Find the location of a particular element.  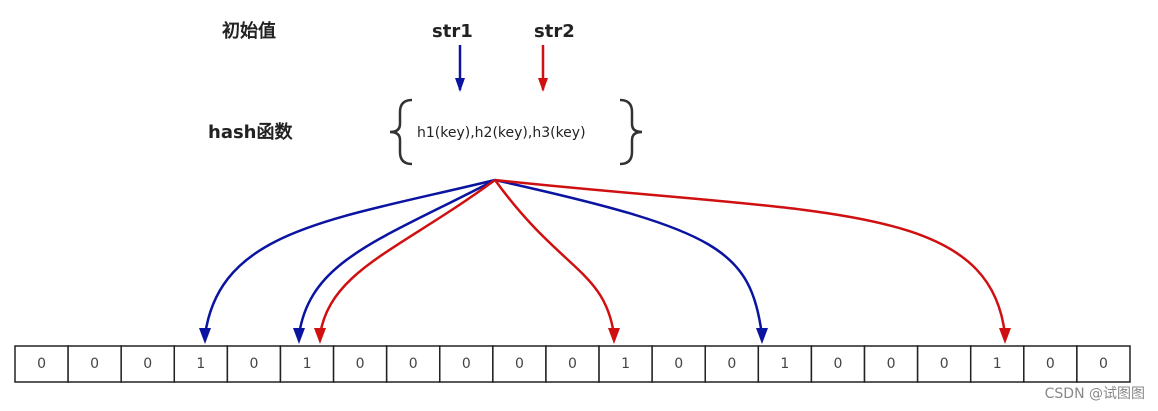

hash-functions: h1(key),h2(key),h3(key) is located at coordinates (501, 133).